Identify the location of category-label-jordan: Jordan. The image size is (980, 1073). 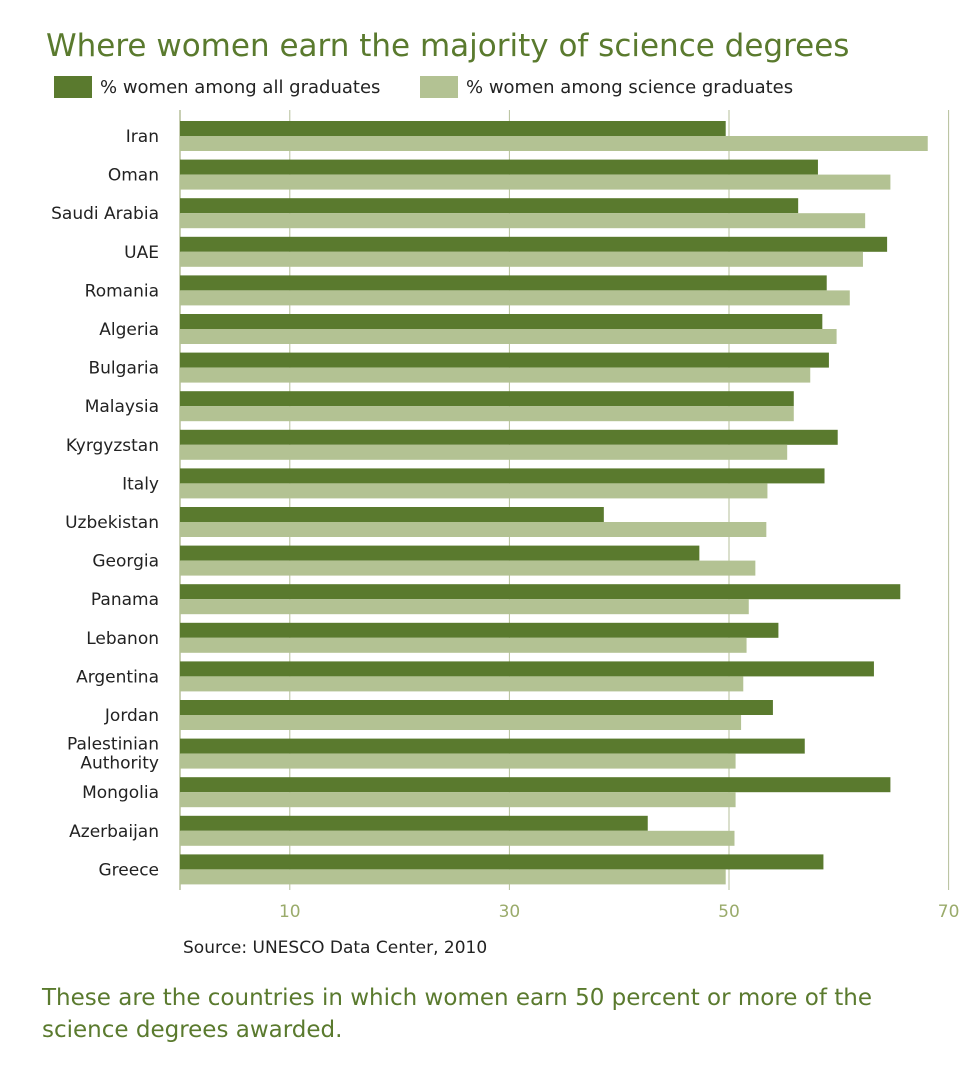
(131, 716).